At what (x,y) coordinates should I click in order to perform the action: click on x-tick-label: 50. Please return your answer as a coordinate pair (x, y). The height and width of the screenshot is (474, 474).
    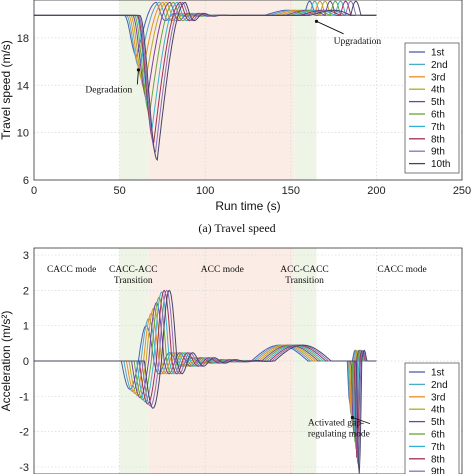
    Looking at the image, I should click on (119, 191).